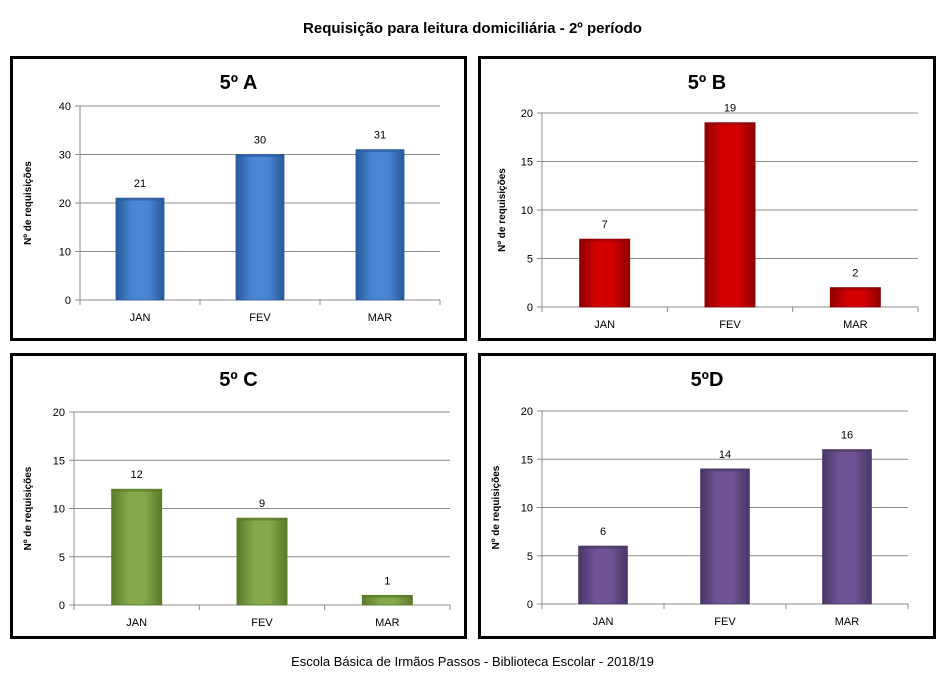  Describe the element at coordinates (65, 107) in the screenshot. I see `y-tick-label: 40` at that location.